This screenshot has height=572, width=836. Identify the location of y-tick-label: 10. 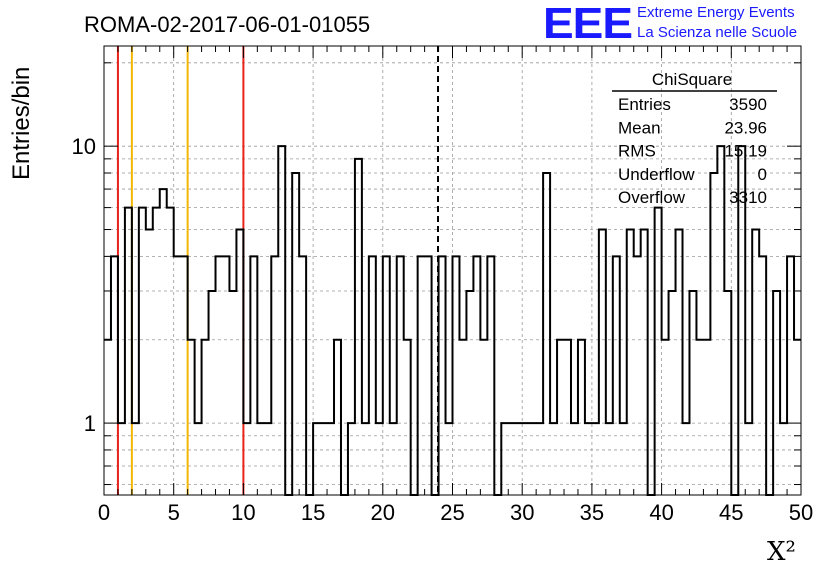
(84, 146).